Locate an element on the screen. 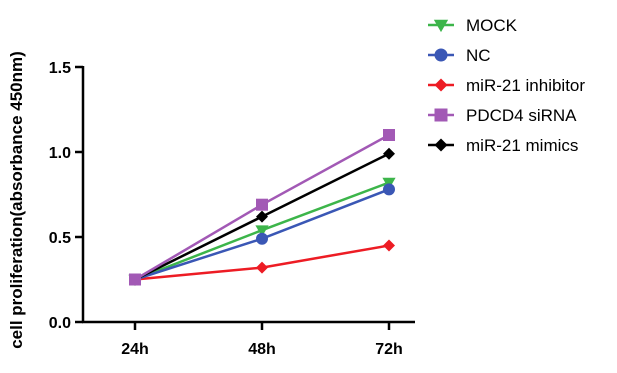  legend-item: miR-21 mimics is located at coordinates (503, 145).